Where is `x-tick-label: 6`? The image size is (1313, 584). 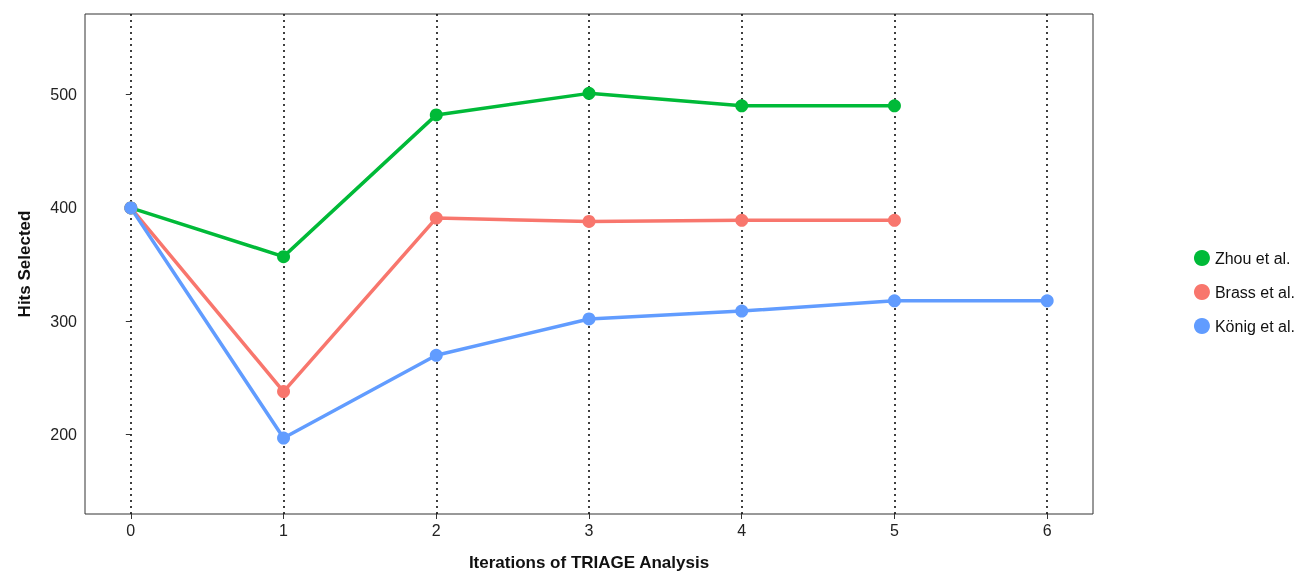
x-tick-label: 6 is located at coordinates (1047, 530).